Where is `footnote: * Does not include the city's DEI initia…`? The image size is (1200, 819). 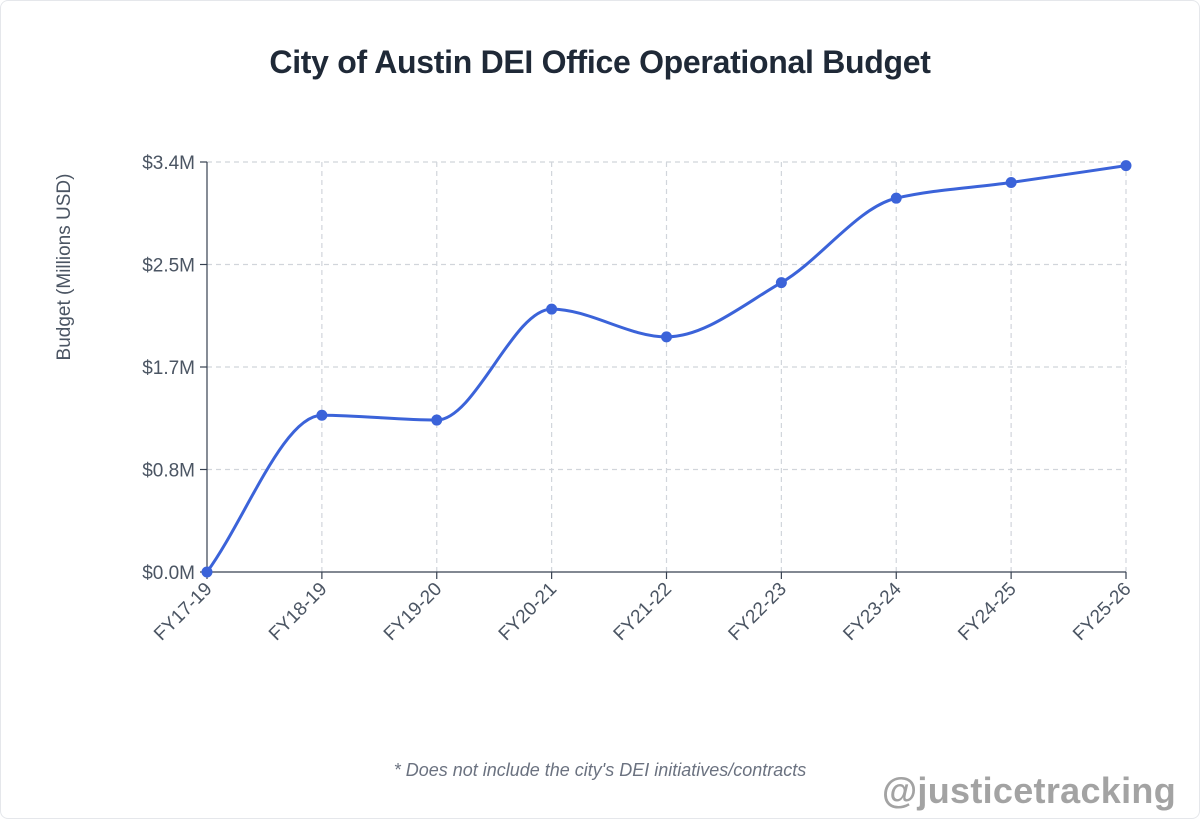
footnote: * Does not include the city's DEI initia… is located at coordinates (600, 770).